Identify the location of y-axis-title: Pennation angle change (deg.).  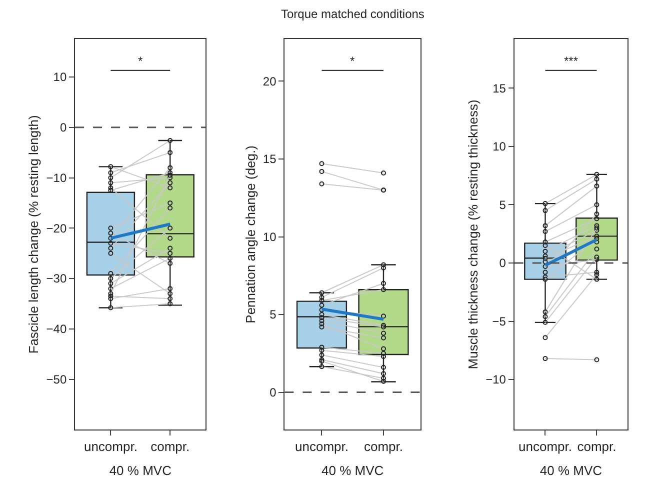
(250, 235).